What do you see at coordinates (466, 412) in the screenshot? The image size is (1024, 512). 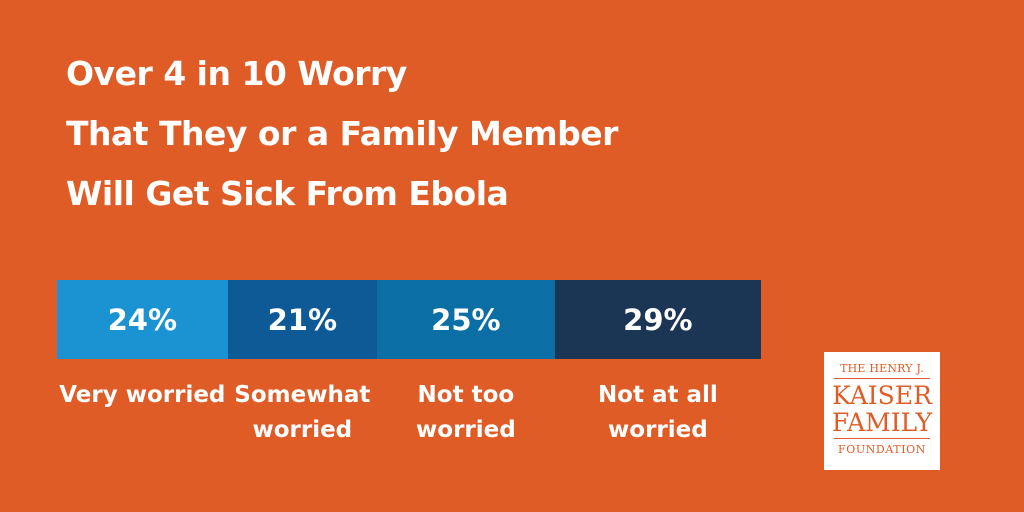 I see `category-label: Not too worried` at bounding box center [466, 412].